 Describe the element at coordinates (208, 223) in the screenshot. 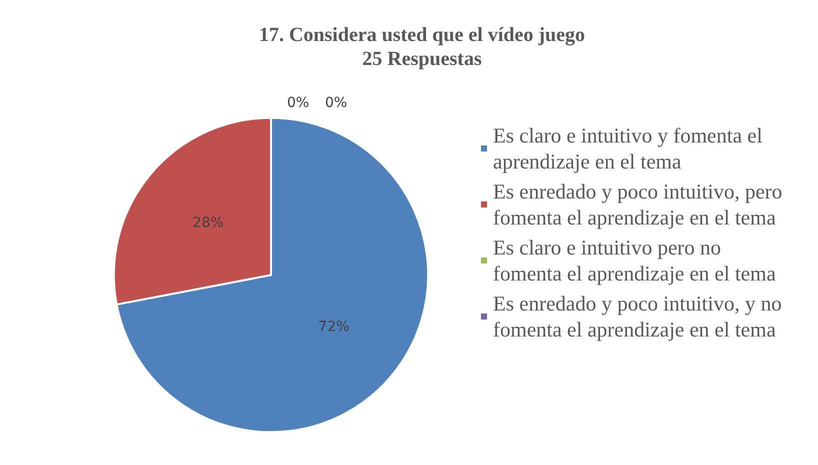

I see `data-label: 28%` at that location.